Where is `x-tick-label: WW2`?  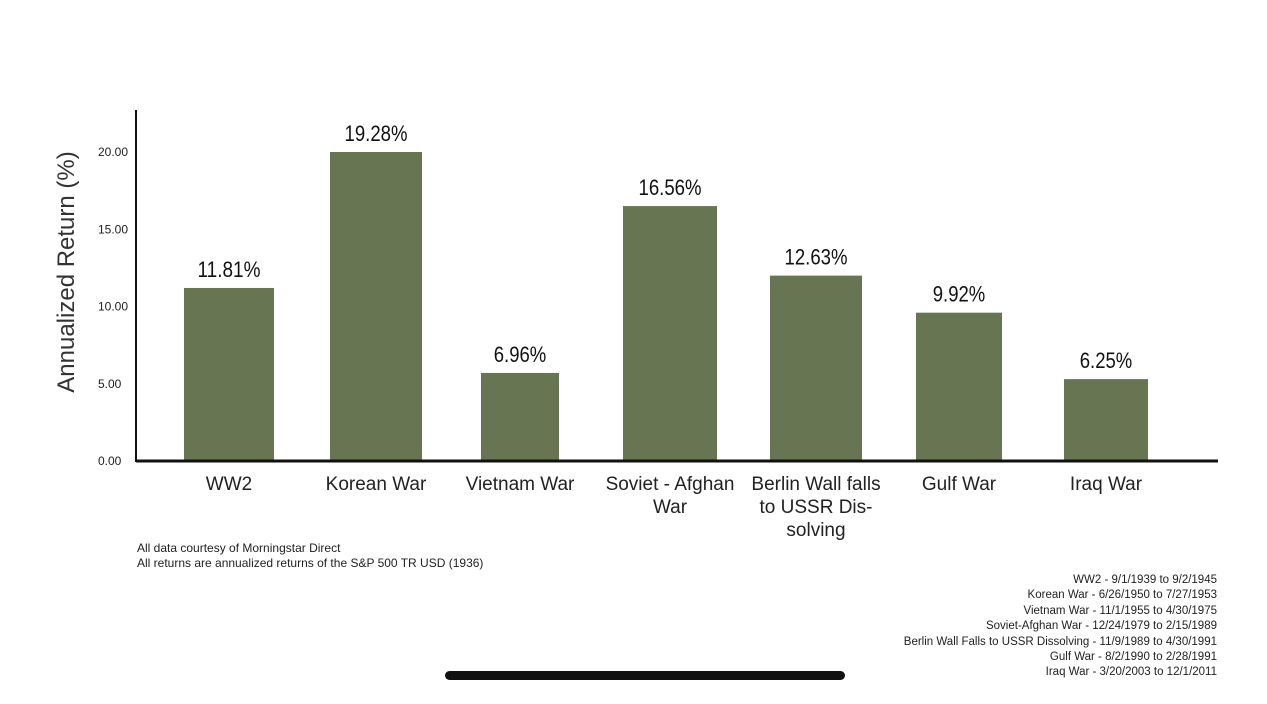
x-tick-label: WW2 is located at coordinates (229, 484).